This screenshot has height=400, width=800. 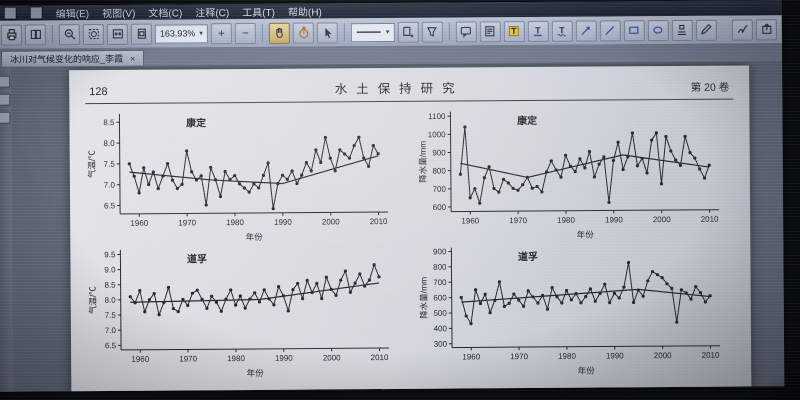 What do you see at coordinates (111, 330) in the screenshot?
I see `svg-text: 7.0` at bounding box center [111, 330].